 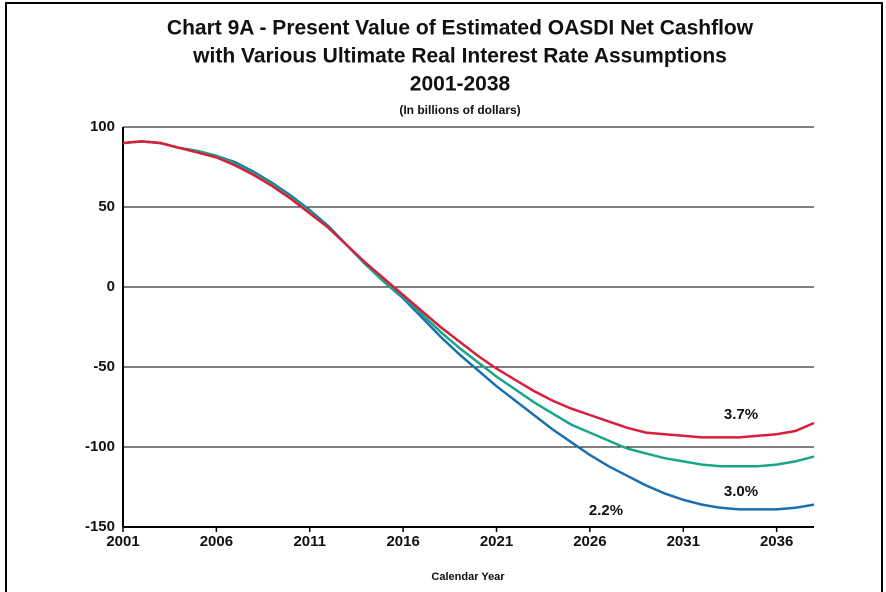 What do you see at coordinates (309, 541) in the screenshot?
I see `x-tick-label: 2011` at bounding box center [309, 541].